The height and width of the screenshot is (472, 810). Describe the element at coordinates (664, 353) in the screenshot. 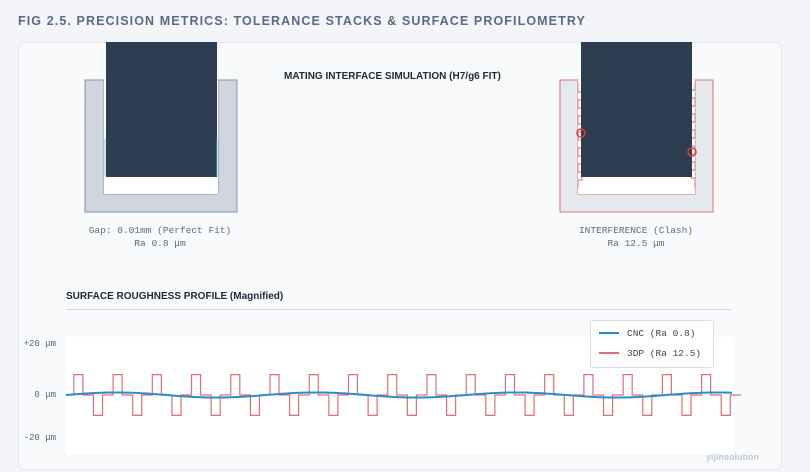

I see `legend-label-3dp: 3DP (Ra 12.5)` at that location.